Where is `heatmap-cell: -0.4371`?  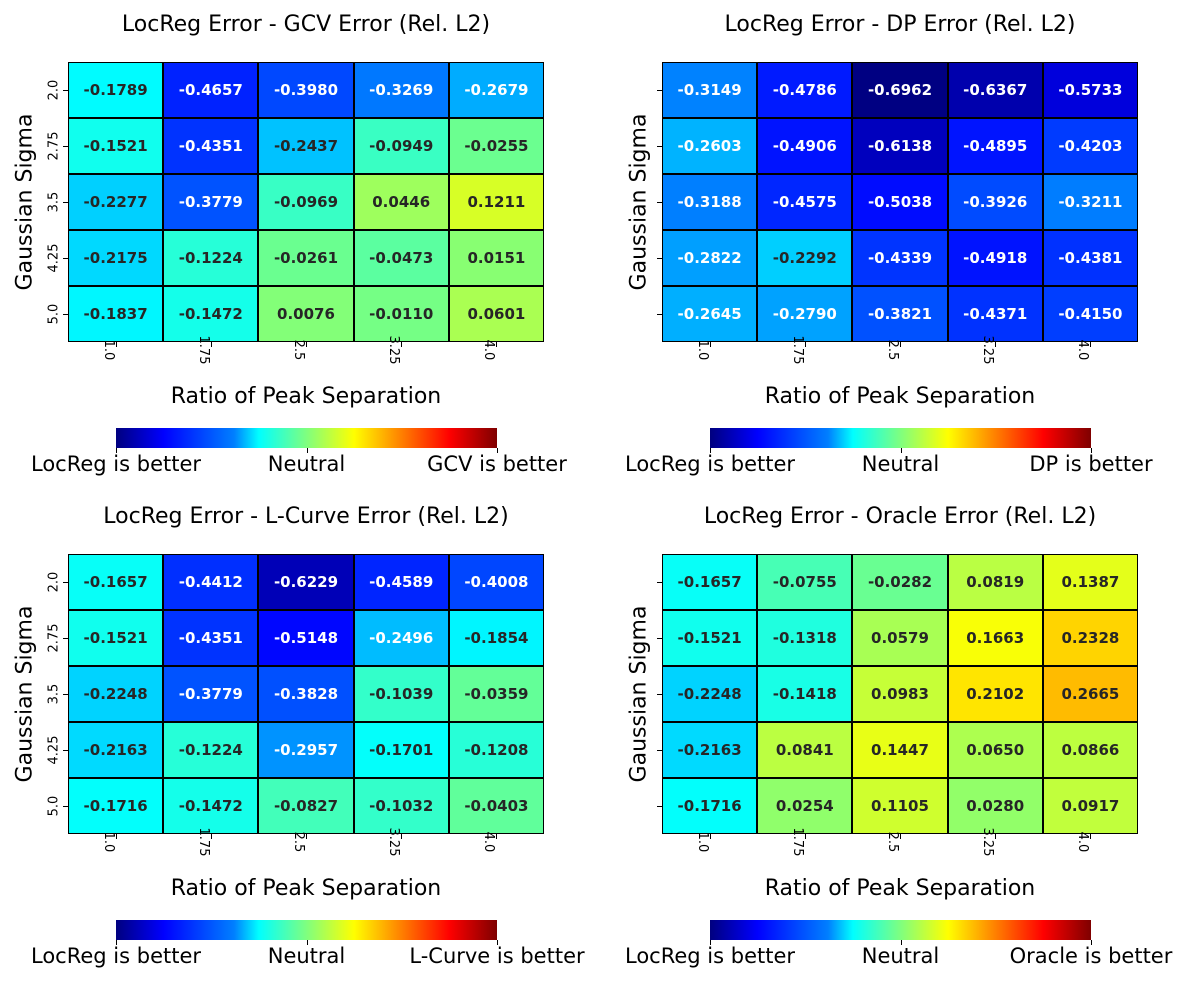
heatmap-cell: -0.4371 is located at coordinates (995, 314).